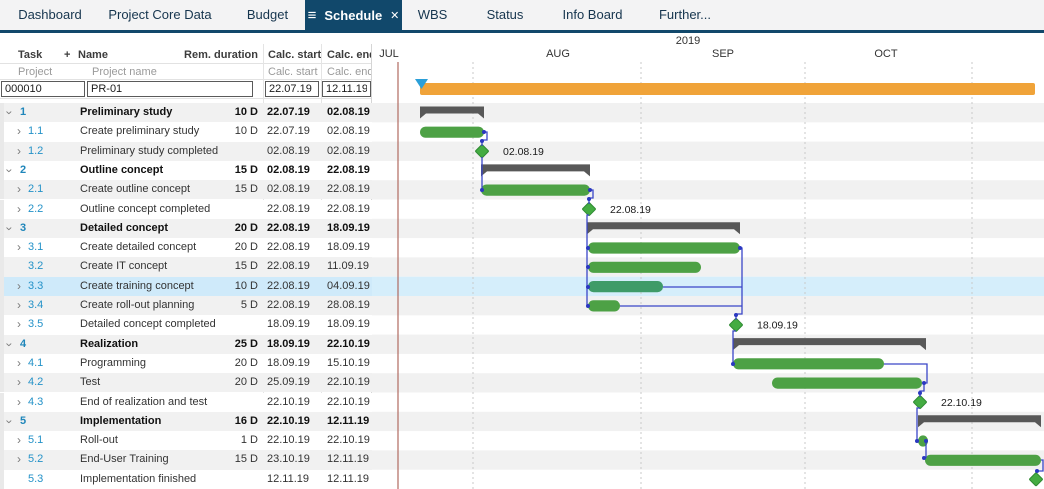  I want to click on task-row-1: › 1 Preliminary study 10 D 22.07.19 02.08.19, so click(186, 113).